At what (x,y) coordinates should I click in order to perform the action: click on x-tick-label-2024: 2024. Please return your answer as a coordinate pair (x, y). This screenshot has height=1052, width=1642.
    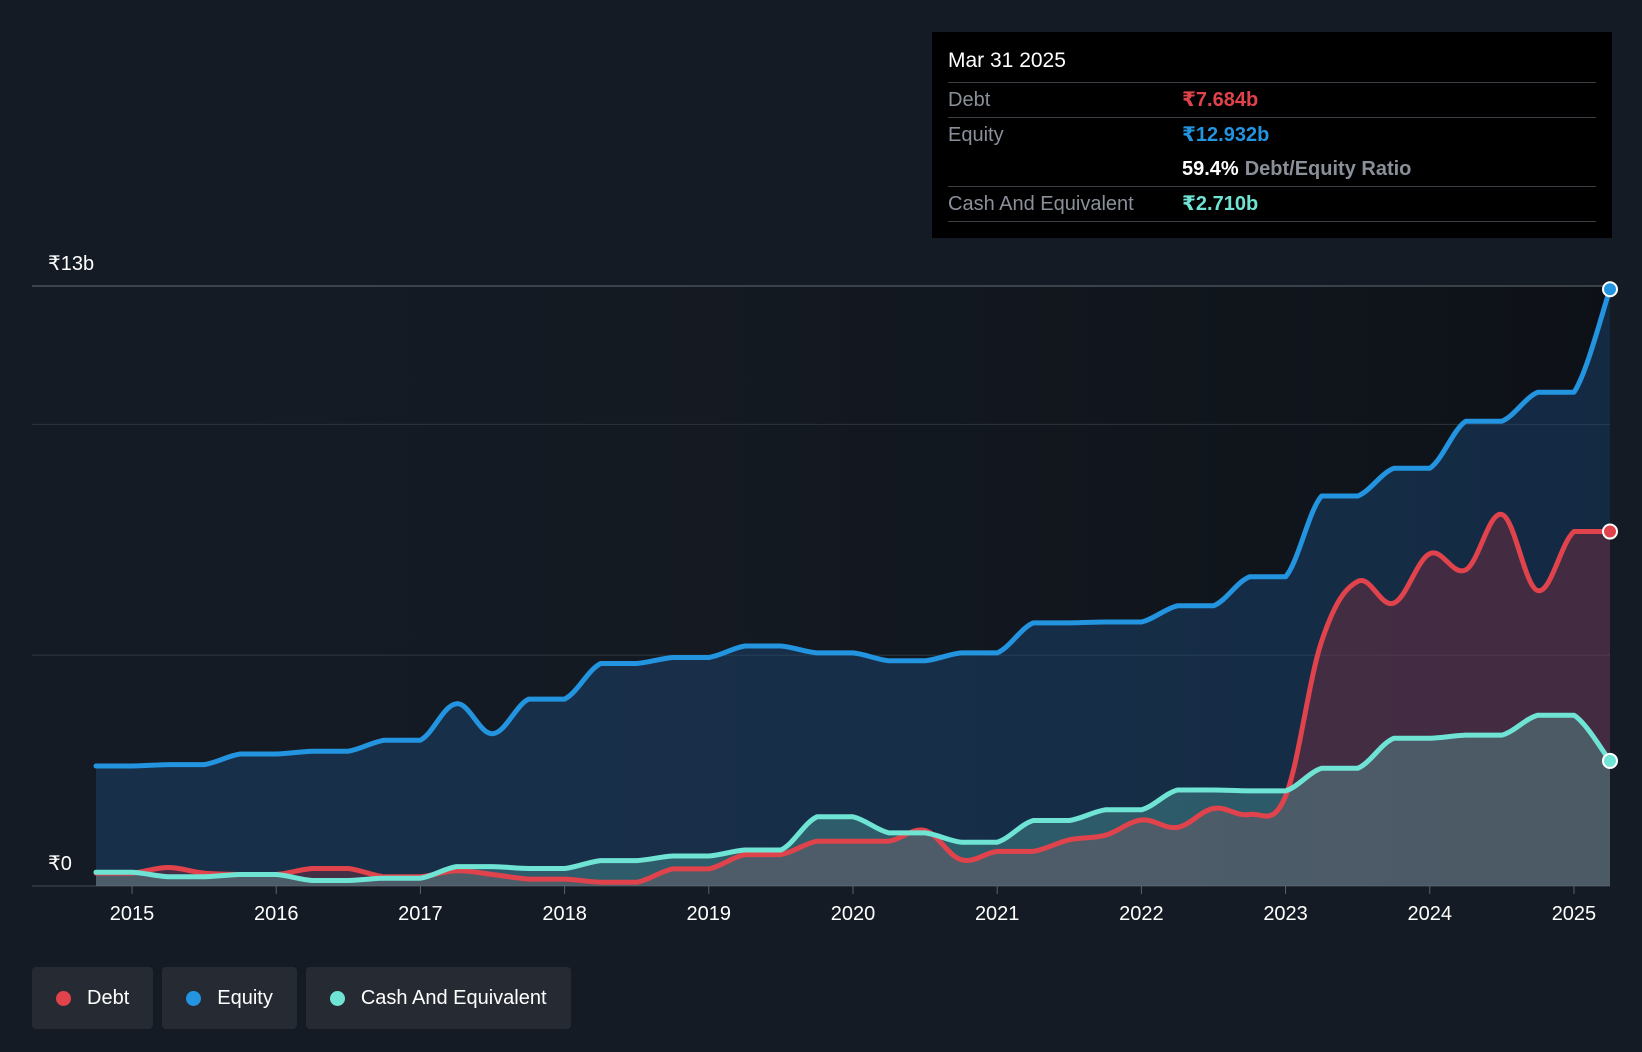
    Looking at the image, I should click on (1430, 914).